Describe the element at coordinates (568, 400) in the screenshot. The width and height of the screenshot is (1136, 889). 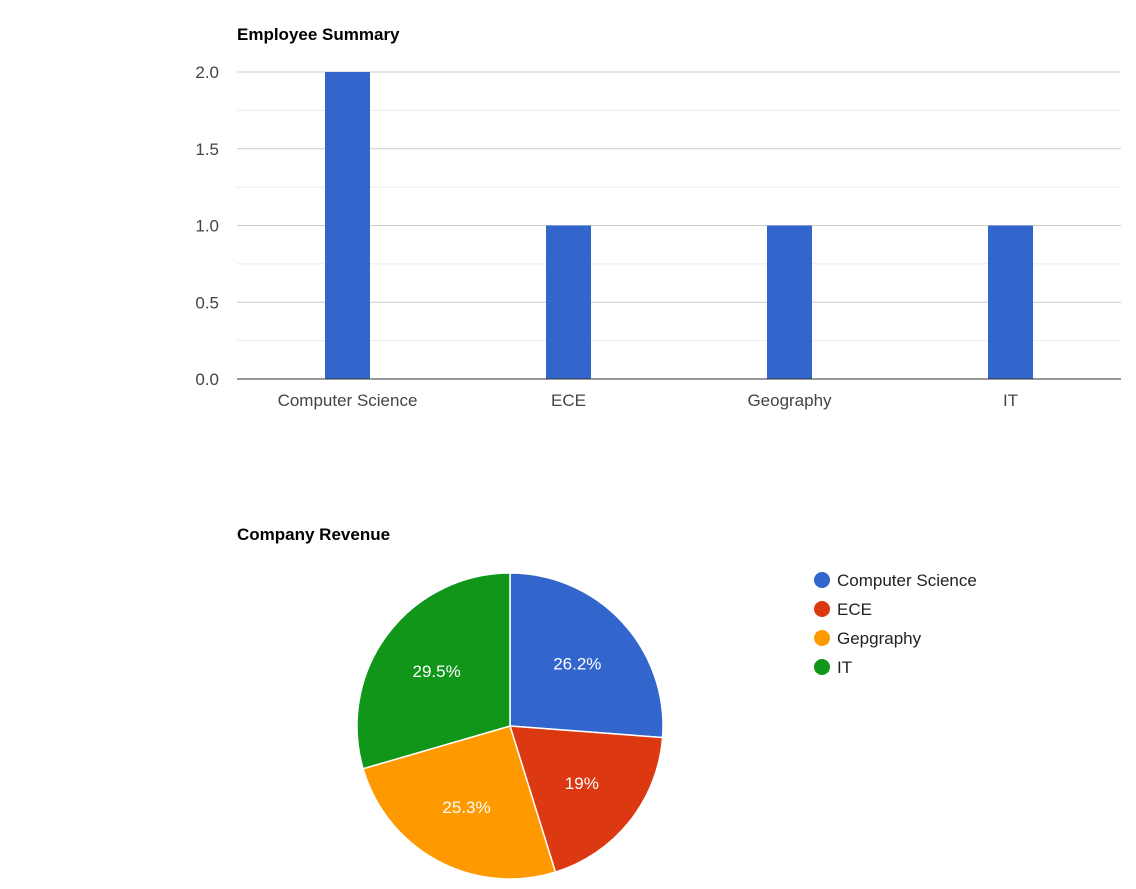
I see `x-tick-label: ECE` at that location.